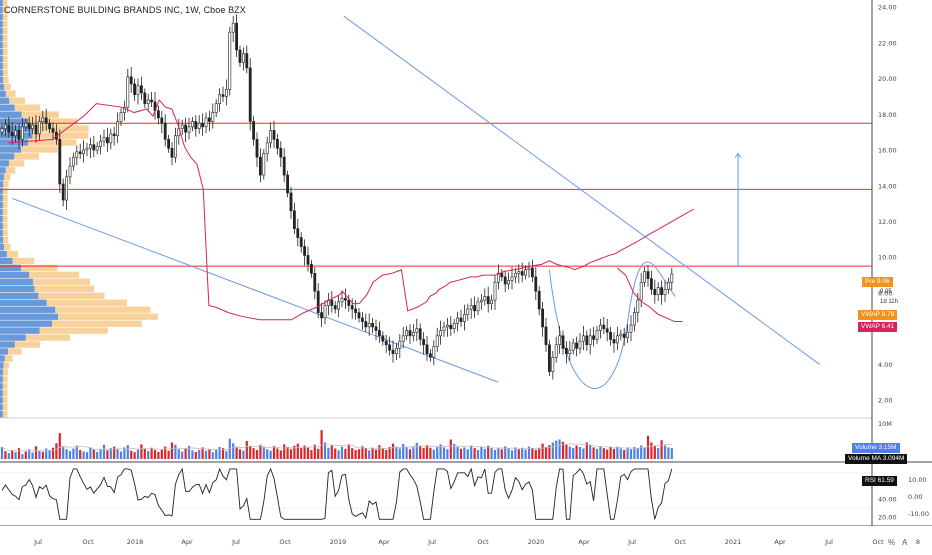 This screenshot has height=555, width=932. What do you see at coordinates (337, 493) in the screenshot?
I see `rsi-line` at bounding box center [337, 493].